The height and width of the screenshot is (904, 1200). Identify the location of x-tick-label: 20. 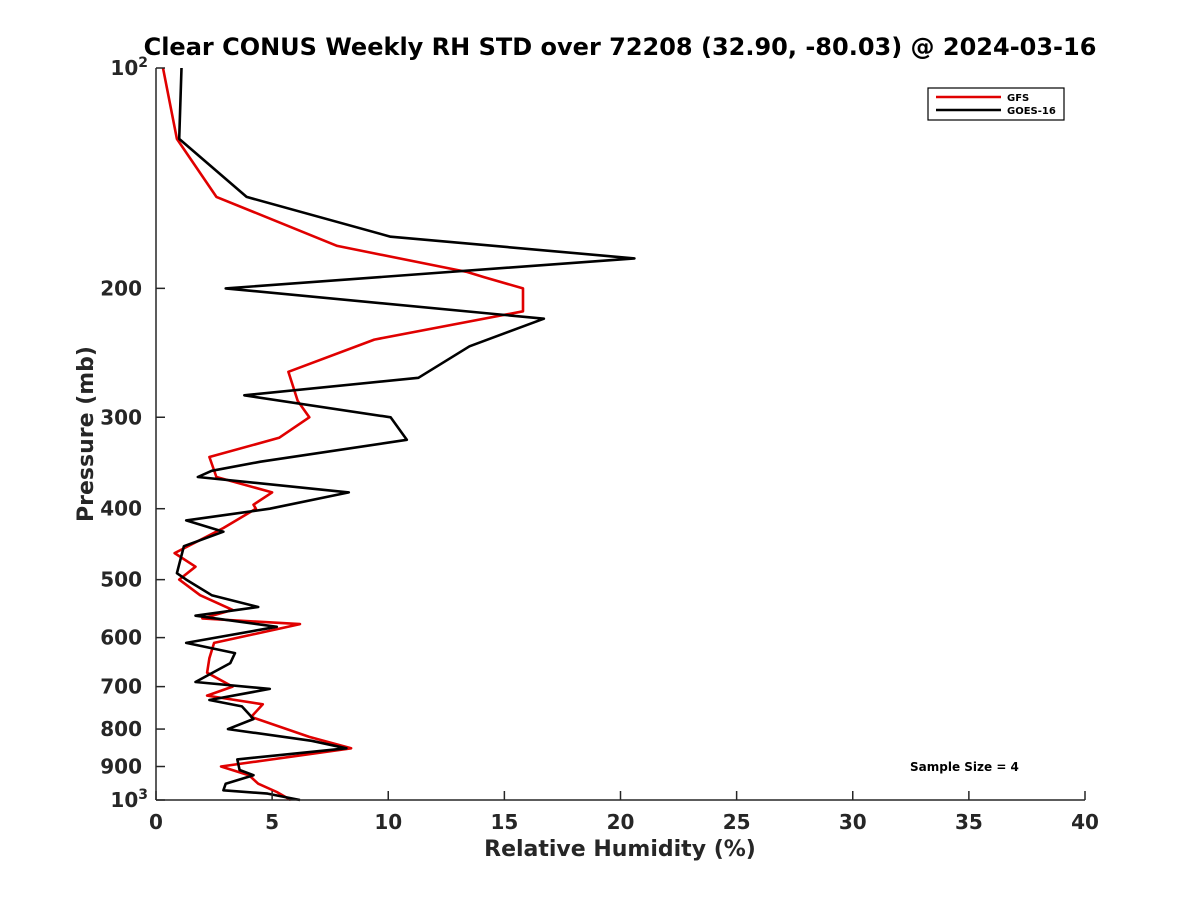
(621, 822).